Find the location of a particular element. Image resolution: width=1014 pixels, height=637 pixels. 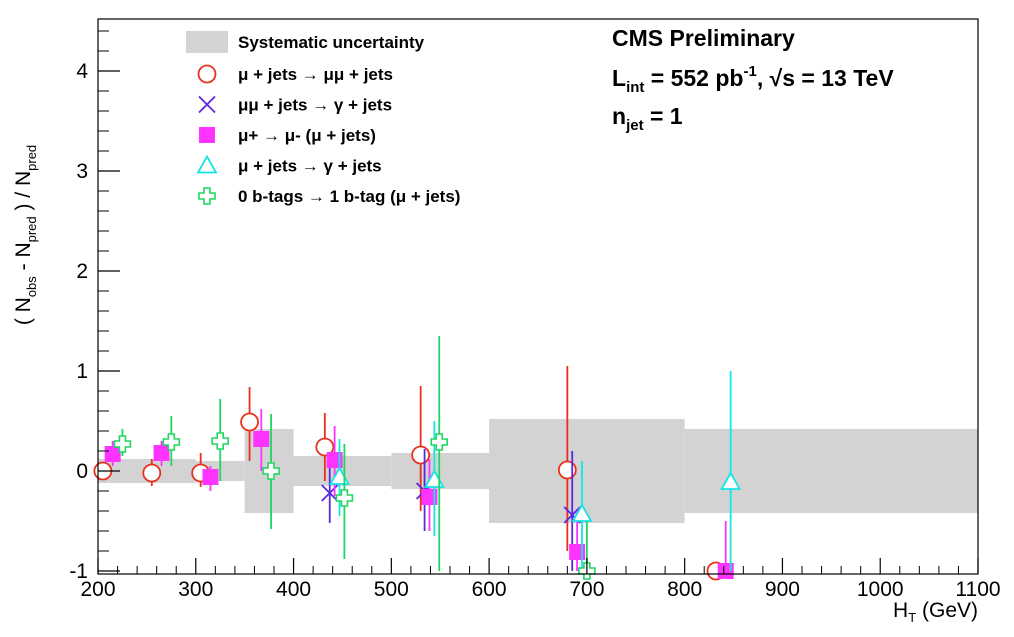

y-tick-label: 2 is located at coordinates (82, 271).